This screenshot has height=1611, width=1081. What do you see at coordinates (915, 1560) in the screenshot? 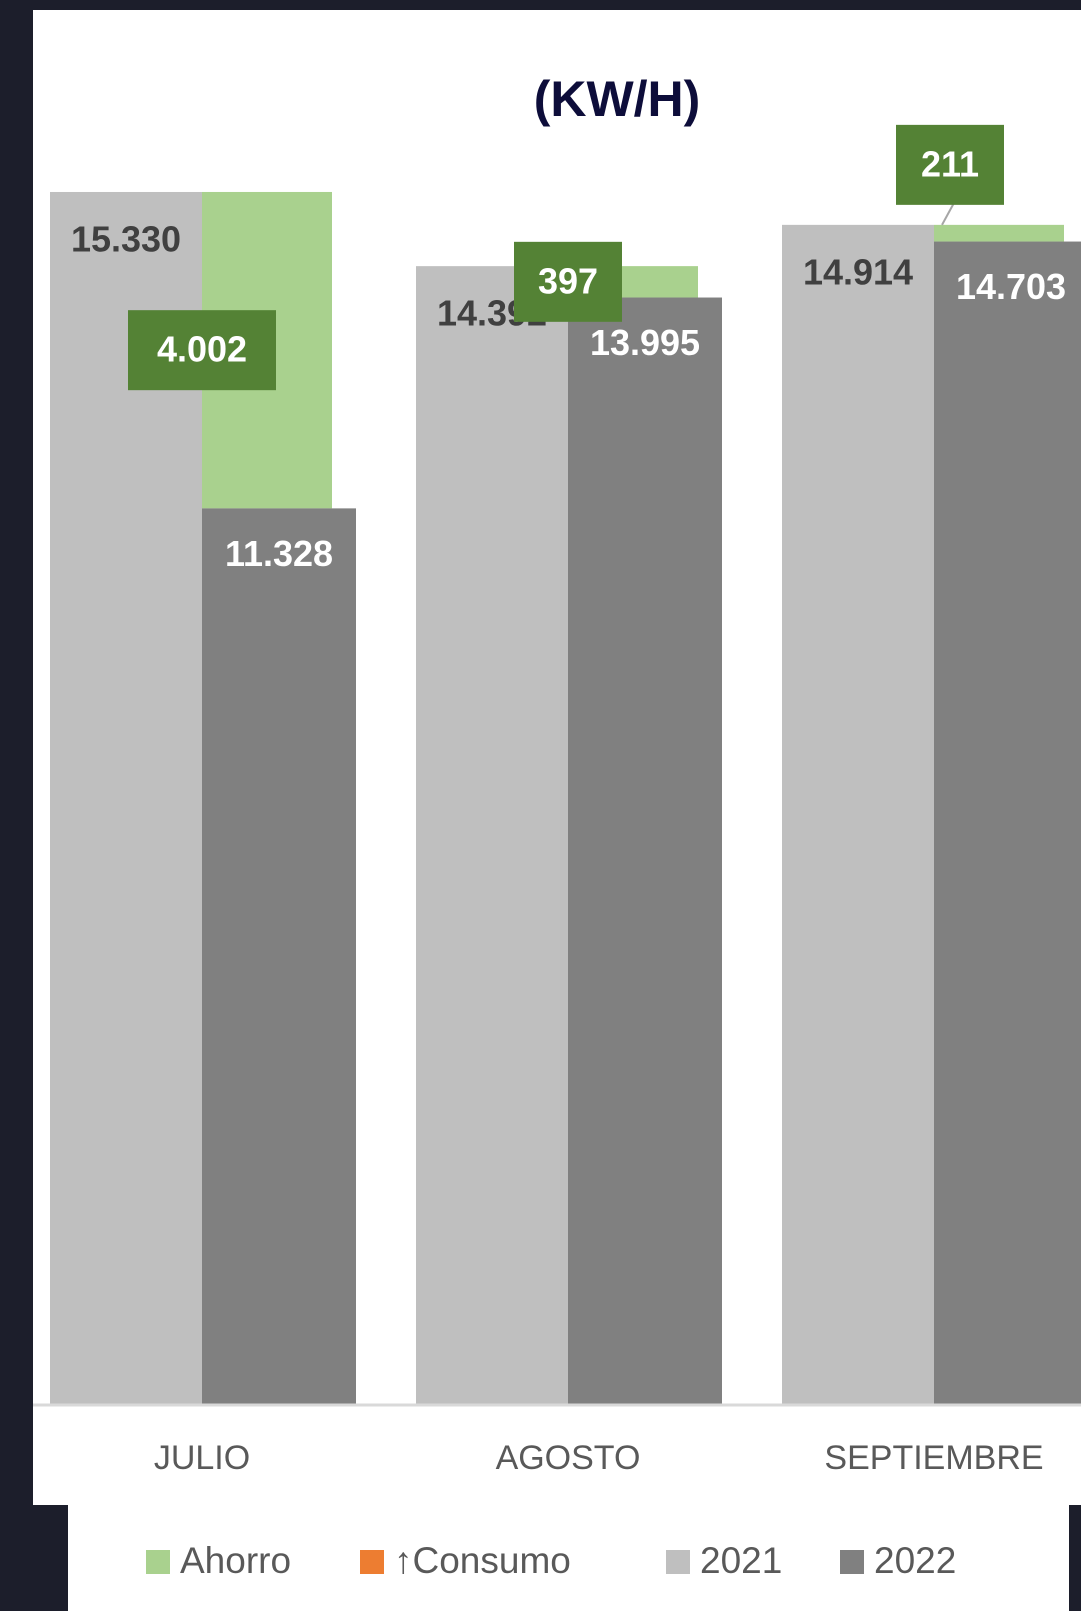
I see `legend-label: 2022` at bounding box center [915, 1560].